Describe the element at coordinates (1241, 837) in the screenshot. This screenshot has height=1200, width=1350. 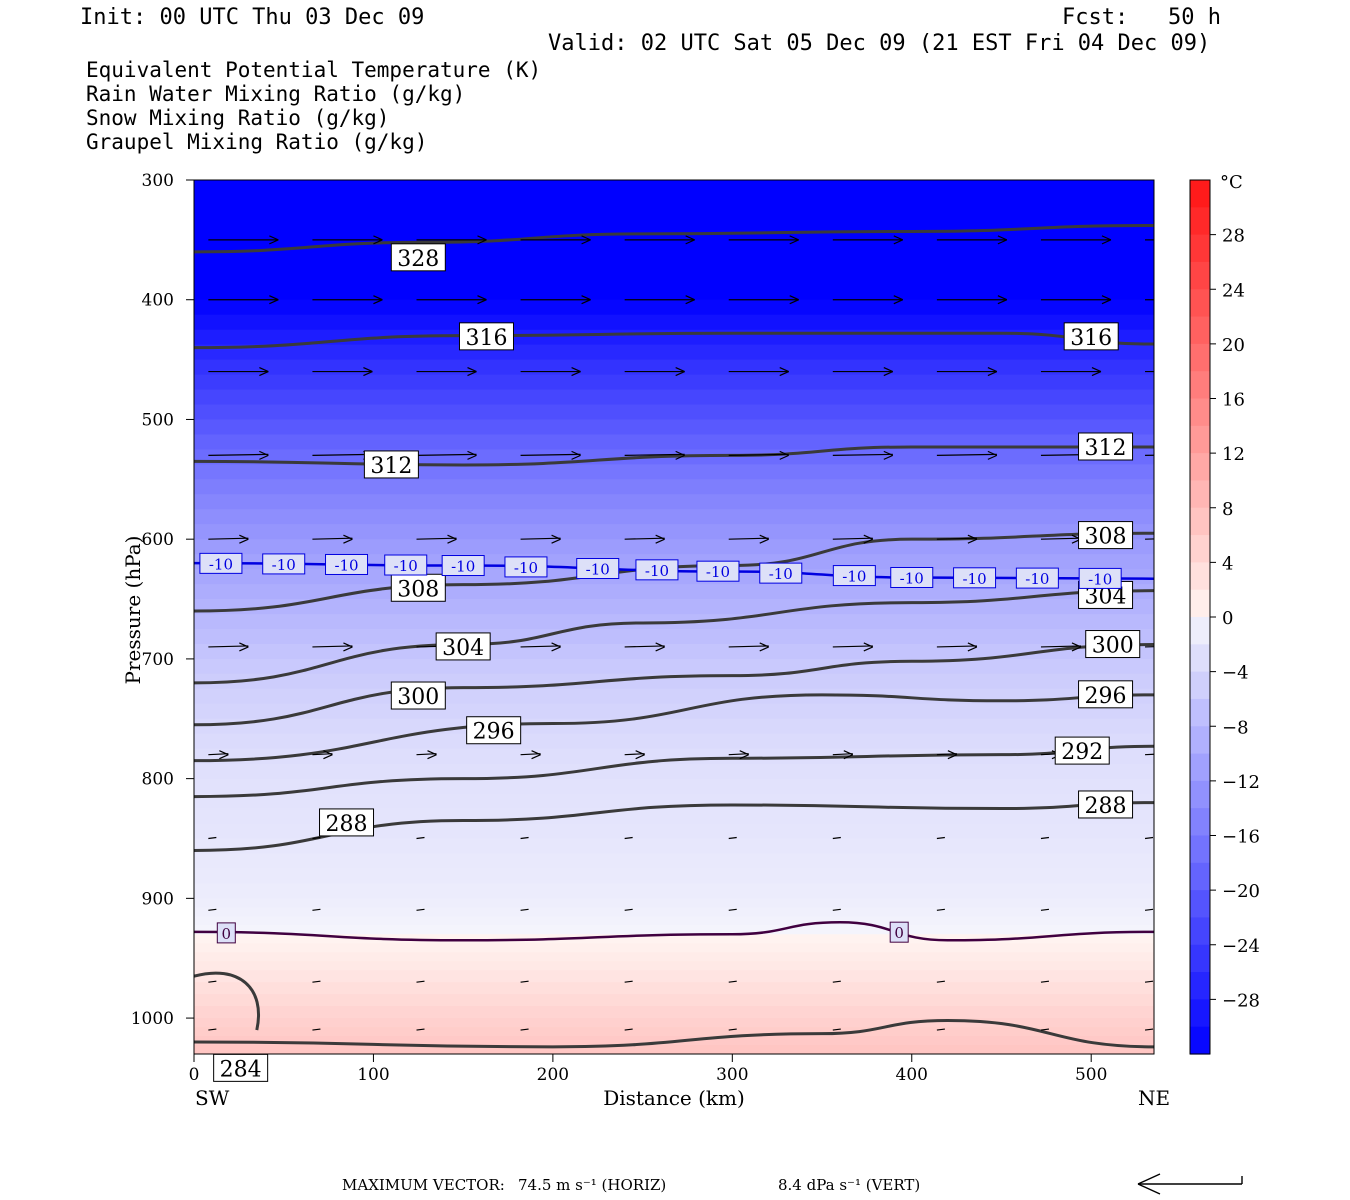
I see `colorbar-tick-label: −16` at that location.